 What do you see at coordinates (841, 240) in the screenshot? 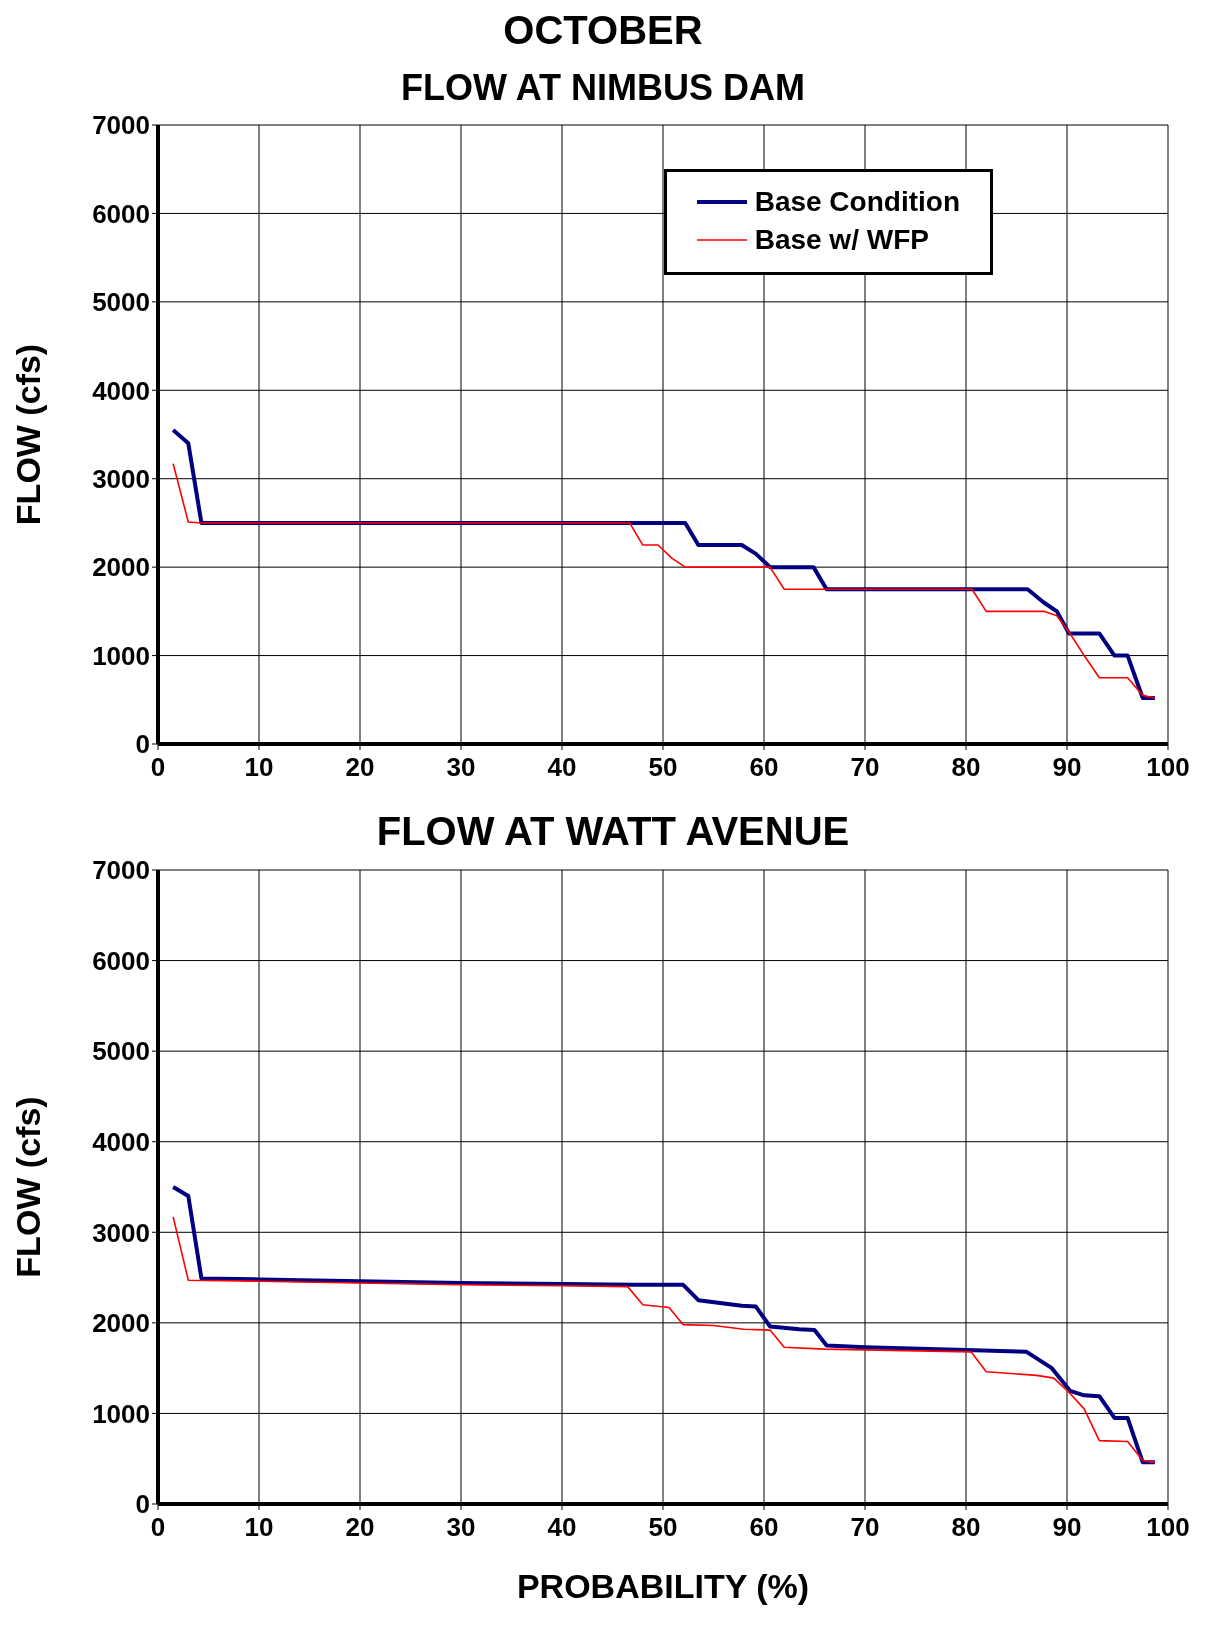
I see `legend-label: Base w/ WFP` at bounding box center [841, 240].